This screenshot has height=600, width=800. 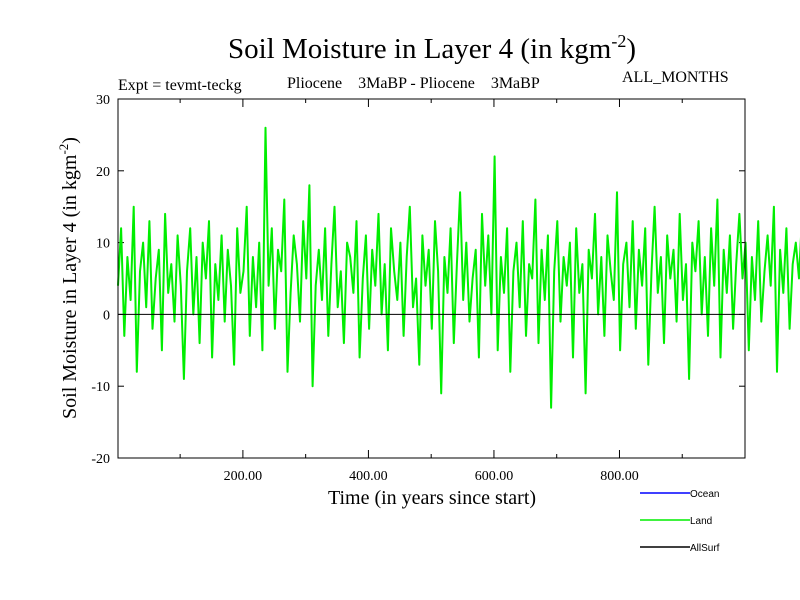 What do you see at coordinates (100, 459) in the screenshot?
I see `y-tick-label: -20` at bounding box center [100, 459].